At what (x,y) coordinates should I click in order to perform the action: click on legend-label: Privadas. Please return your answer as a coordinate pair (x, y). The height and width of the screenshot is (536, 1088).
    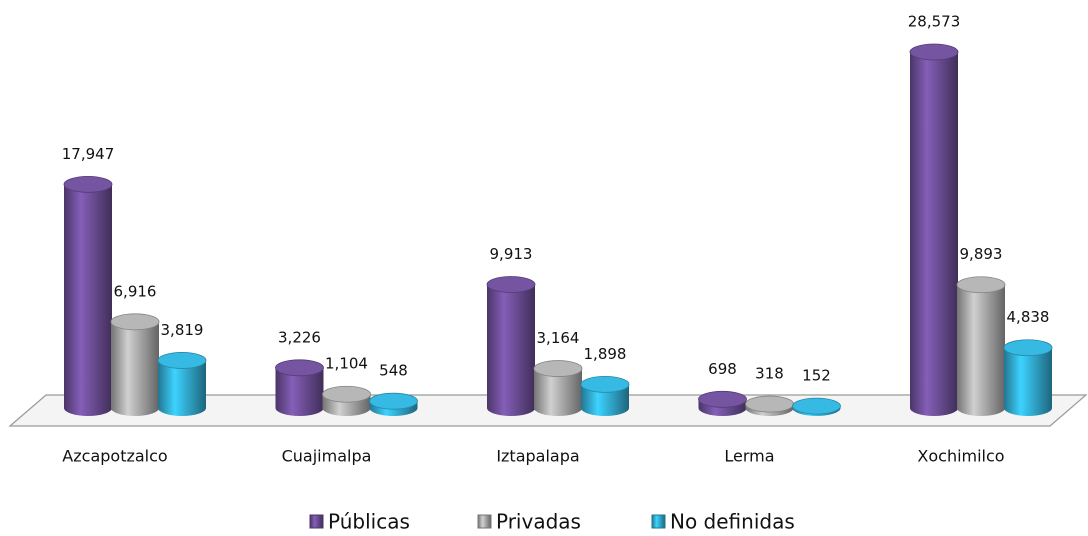
    Looking at the image, I should click on (538, 522).